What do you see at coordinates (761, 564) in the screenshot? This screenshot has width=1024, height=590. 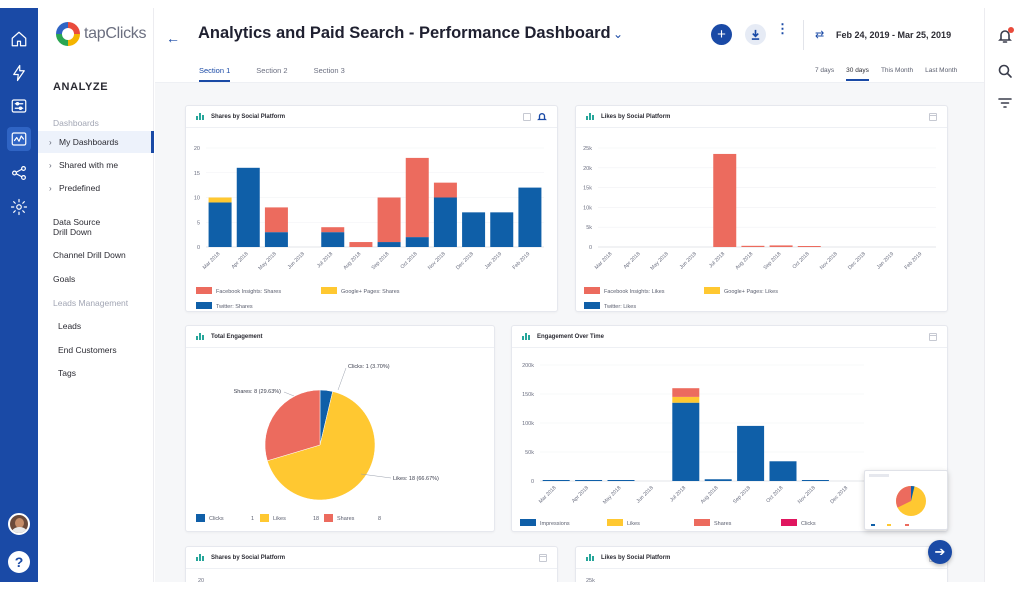 I see `card-likes-by-social-platform-2: Likes by Social Platform 25k` at bounding box center [761, 564].